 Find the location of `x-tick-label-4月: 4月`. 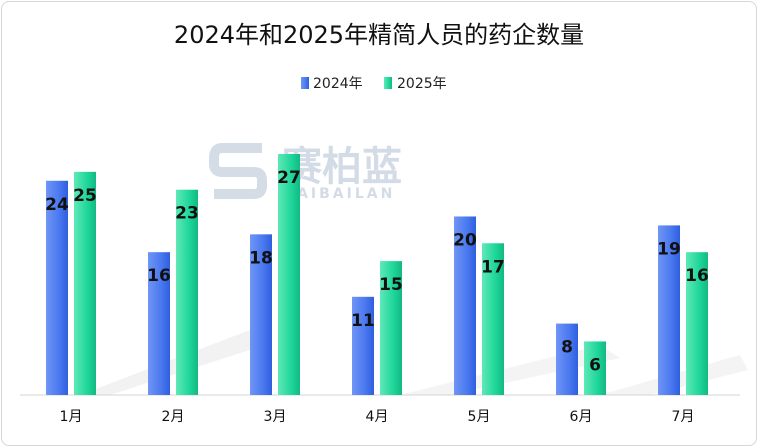

x-tick-label-4月: 4月 is located at coordinates (377, 417).